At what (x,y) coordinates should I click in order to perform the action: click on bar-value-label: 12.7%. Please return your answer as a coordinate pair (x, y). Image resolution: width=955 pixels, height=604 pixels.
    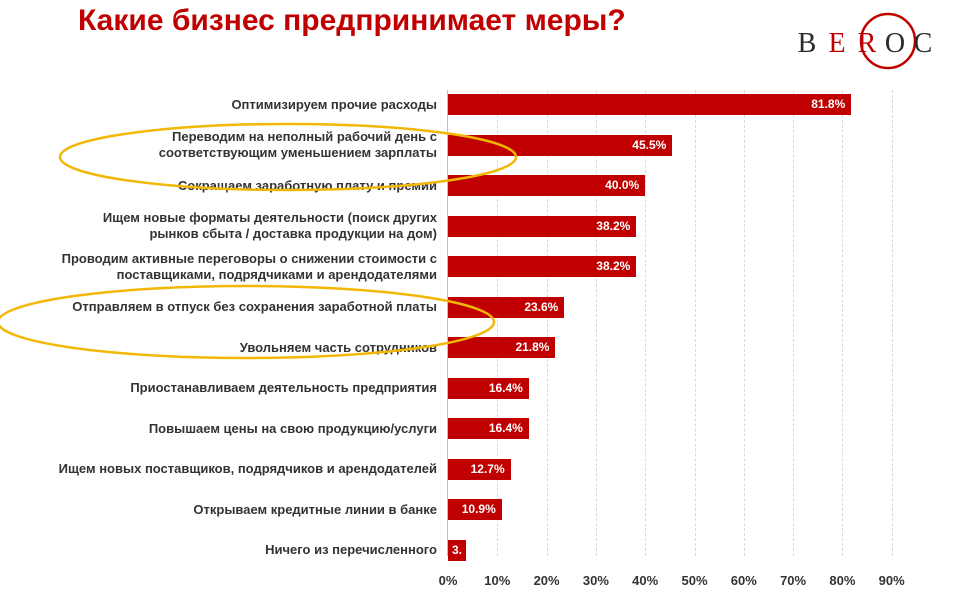
    Looking at the image, I should click on (487, 468).